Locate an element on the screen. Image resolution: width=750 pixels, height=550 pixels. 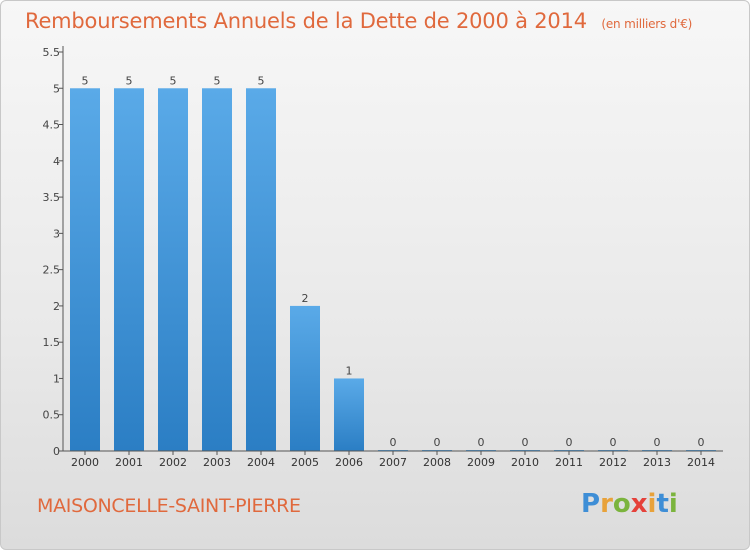
x-tick-label-2001: 2001 is located at coordinates (129, 462).